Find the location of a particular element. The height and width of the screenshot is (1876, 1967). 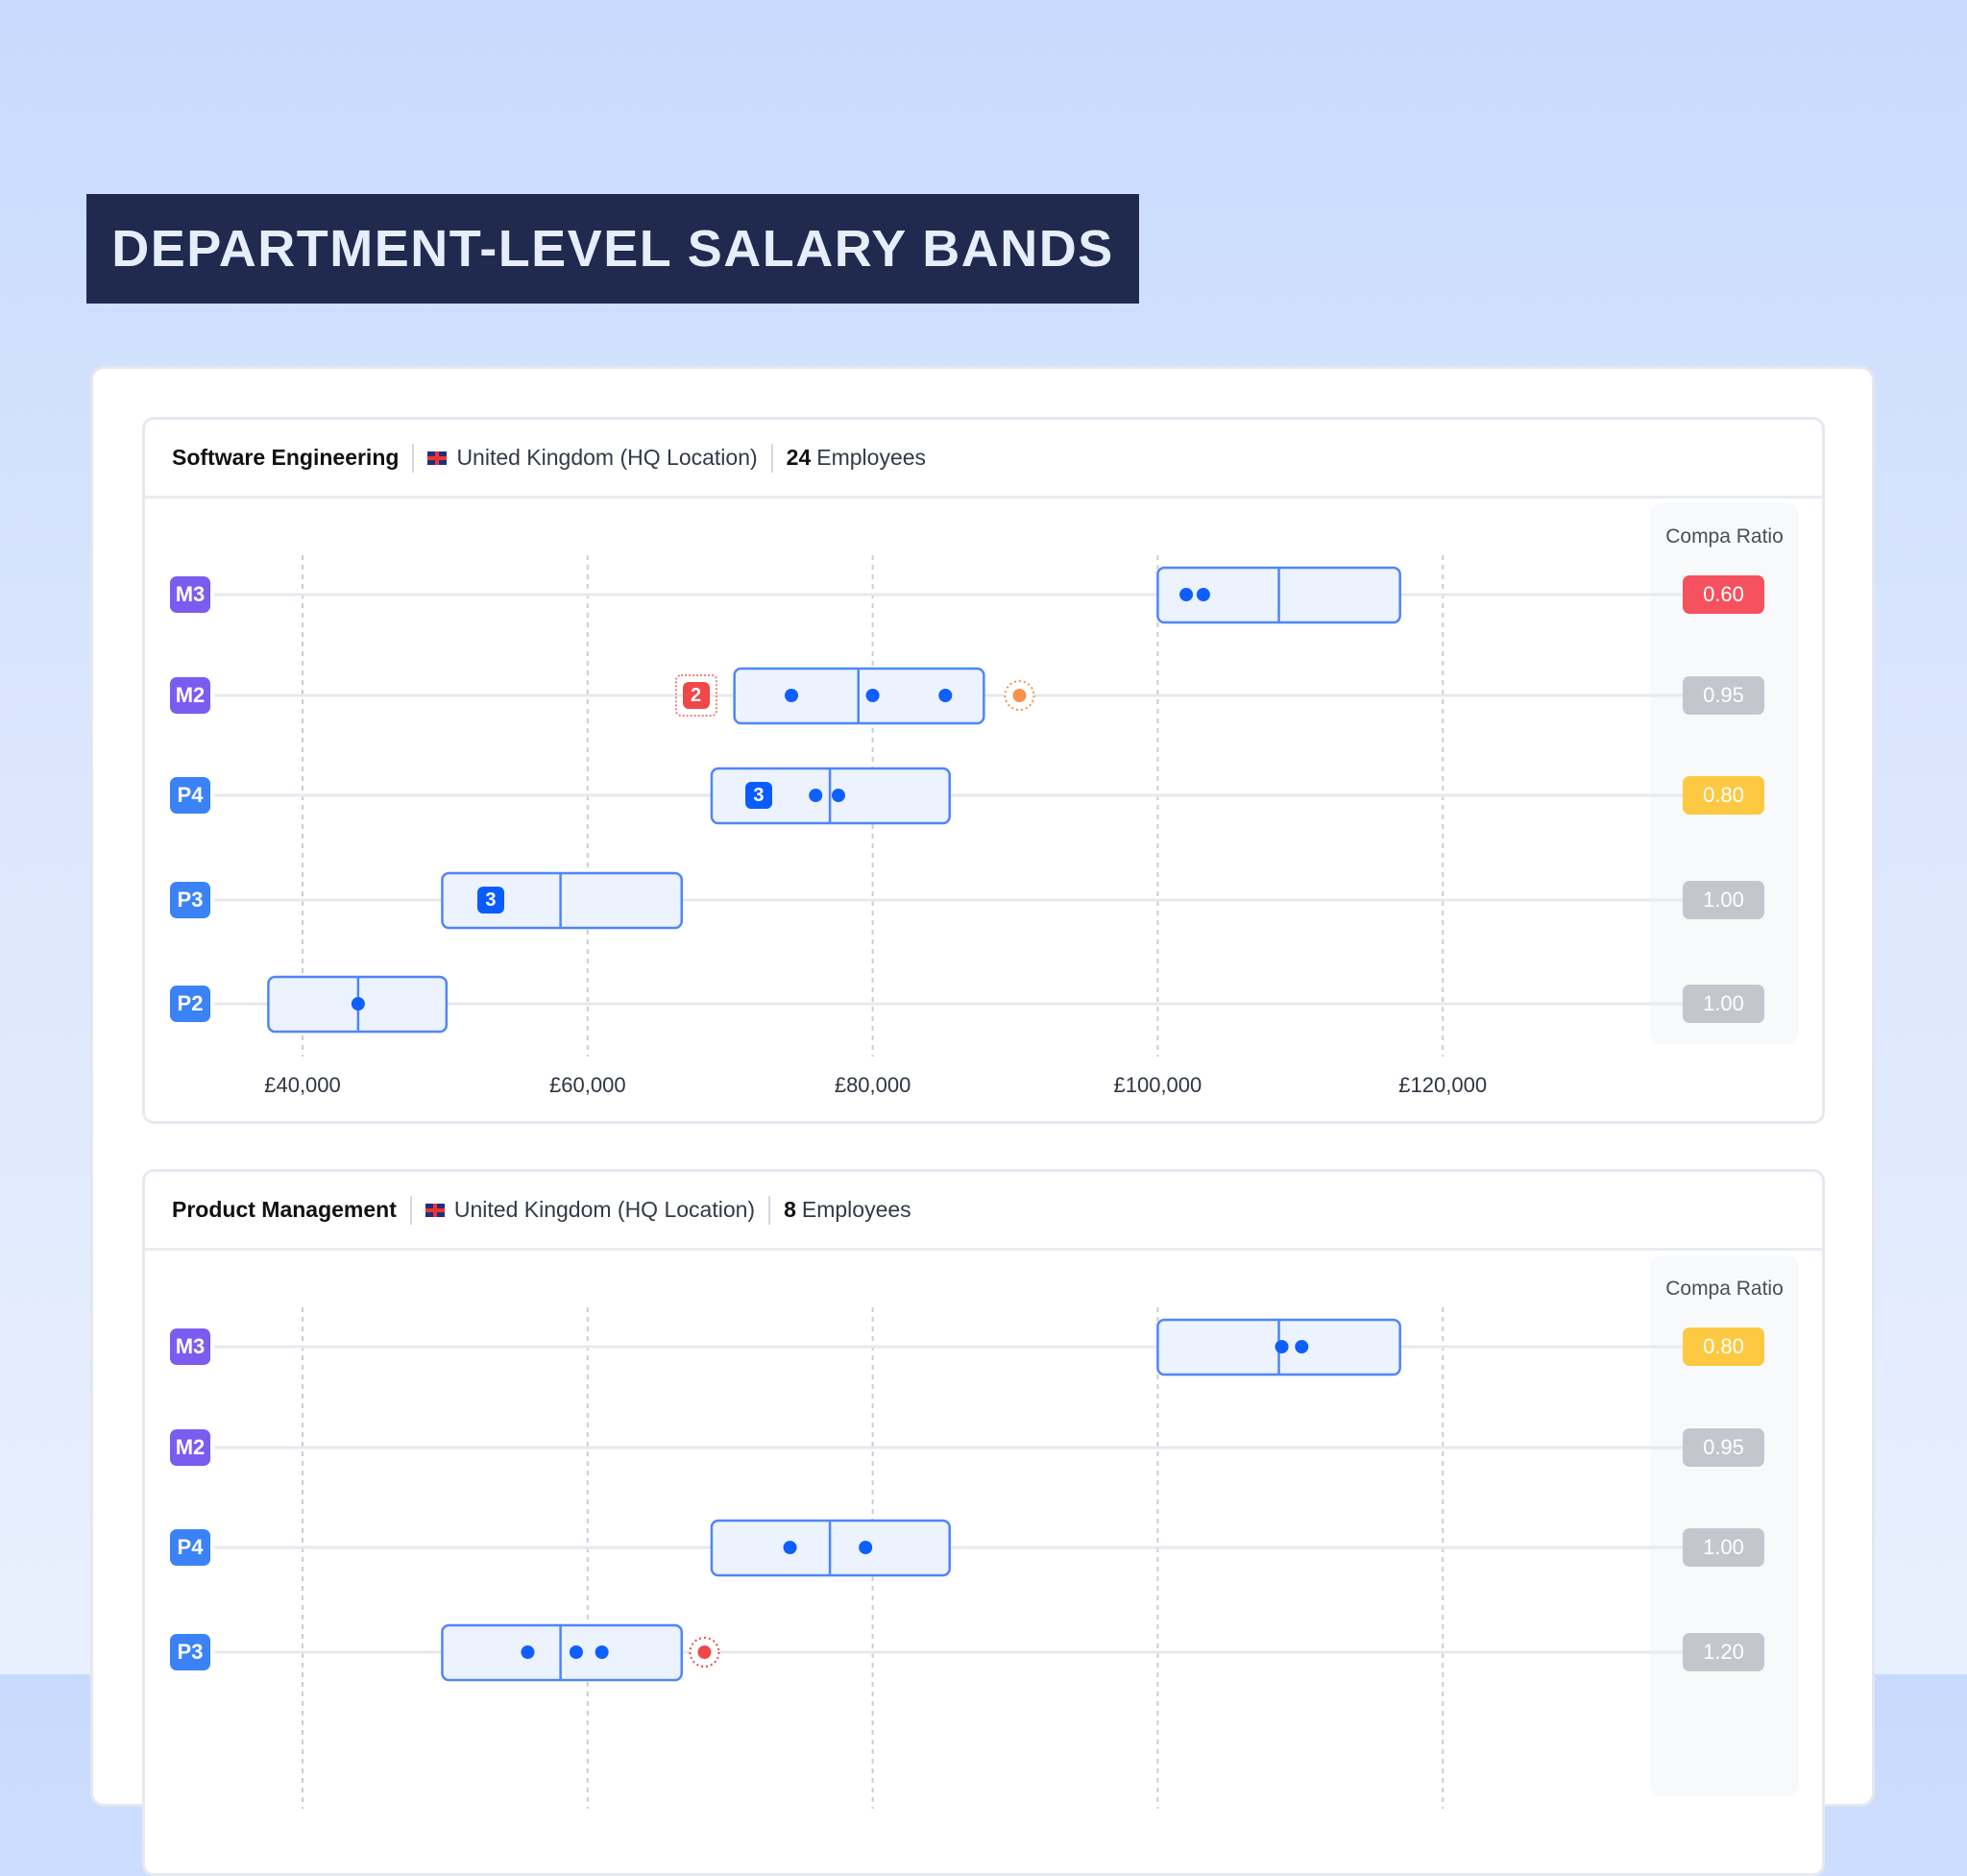

outlier-count: 2 is located at coordinates (696, 695).